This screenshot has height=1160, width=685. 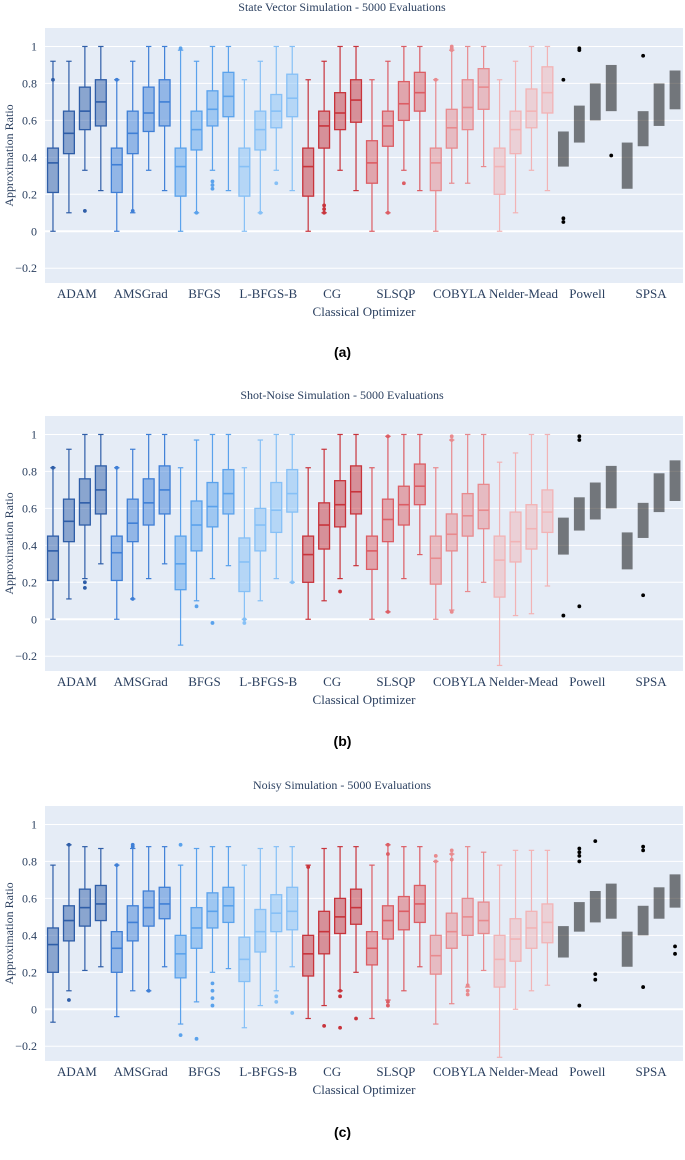 I want to click on x-tick-label: CG, so click(x=332, y=1071).